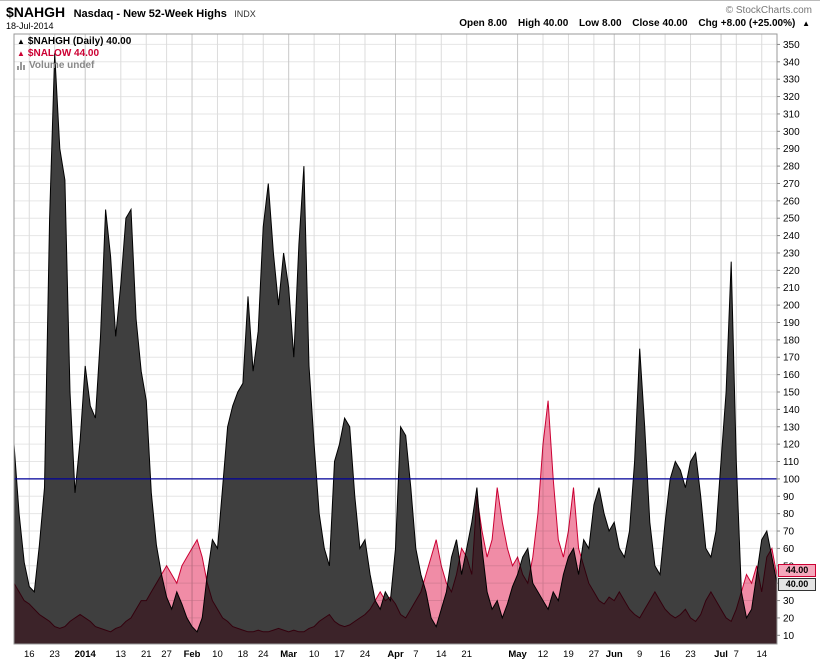  I want to click on svg-text: 160, so click(791, 375).